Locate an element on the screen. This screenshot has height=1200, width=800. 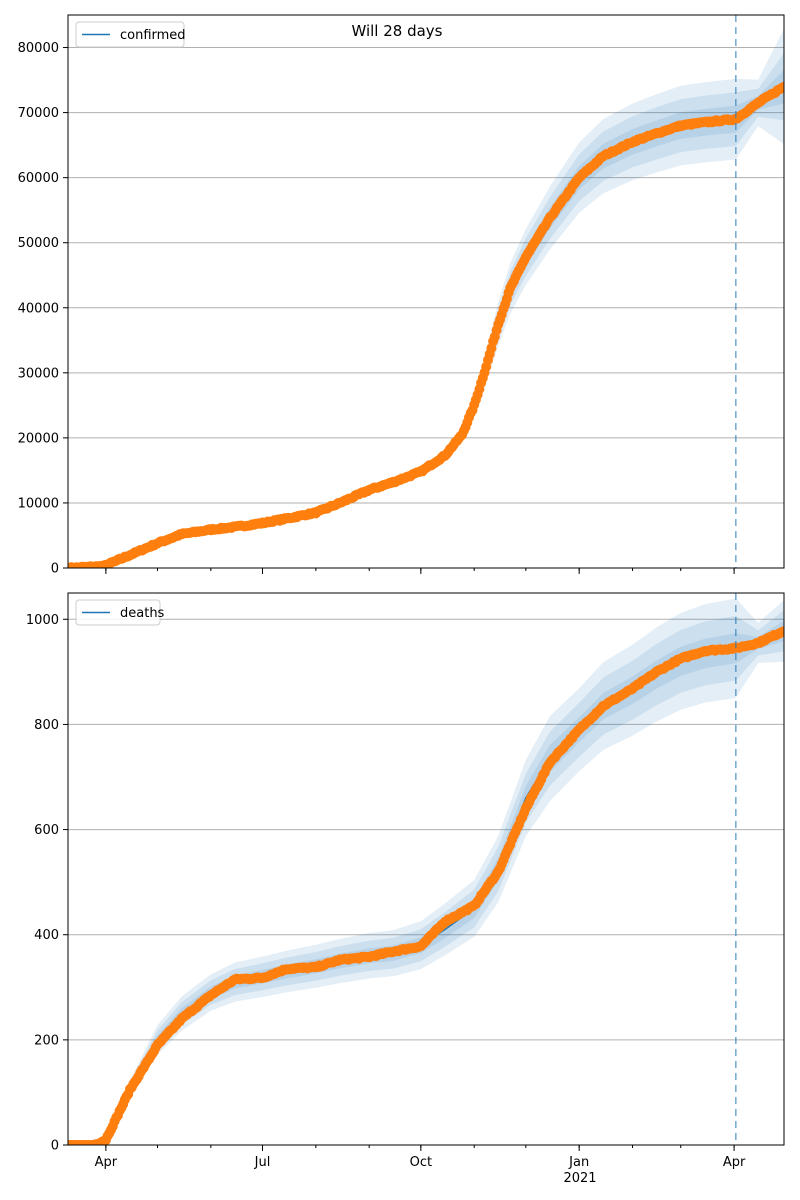
legend: deaths is located at coordinates (120, 612).